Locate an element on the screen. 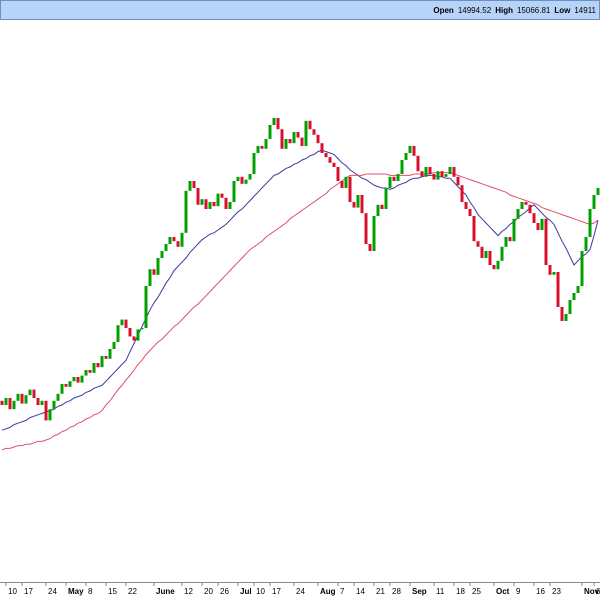 The image size is (600, 600). x-tick-label: May is located at coordinates (76, 591).